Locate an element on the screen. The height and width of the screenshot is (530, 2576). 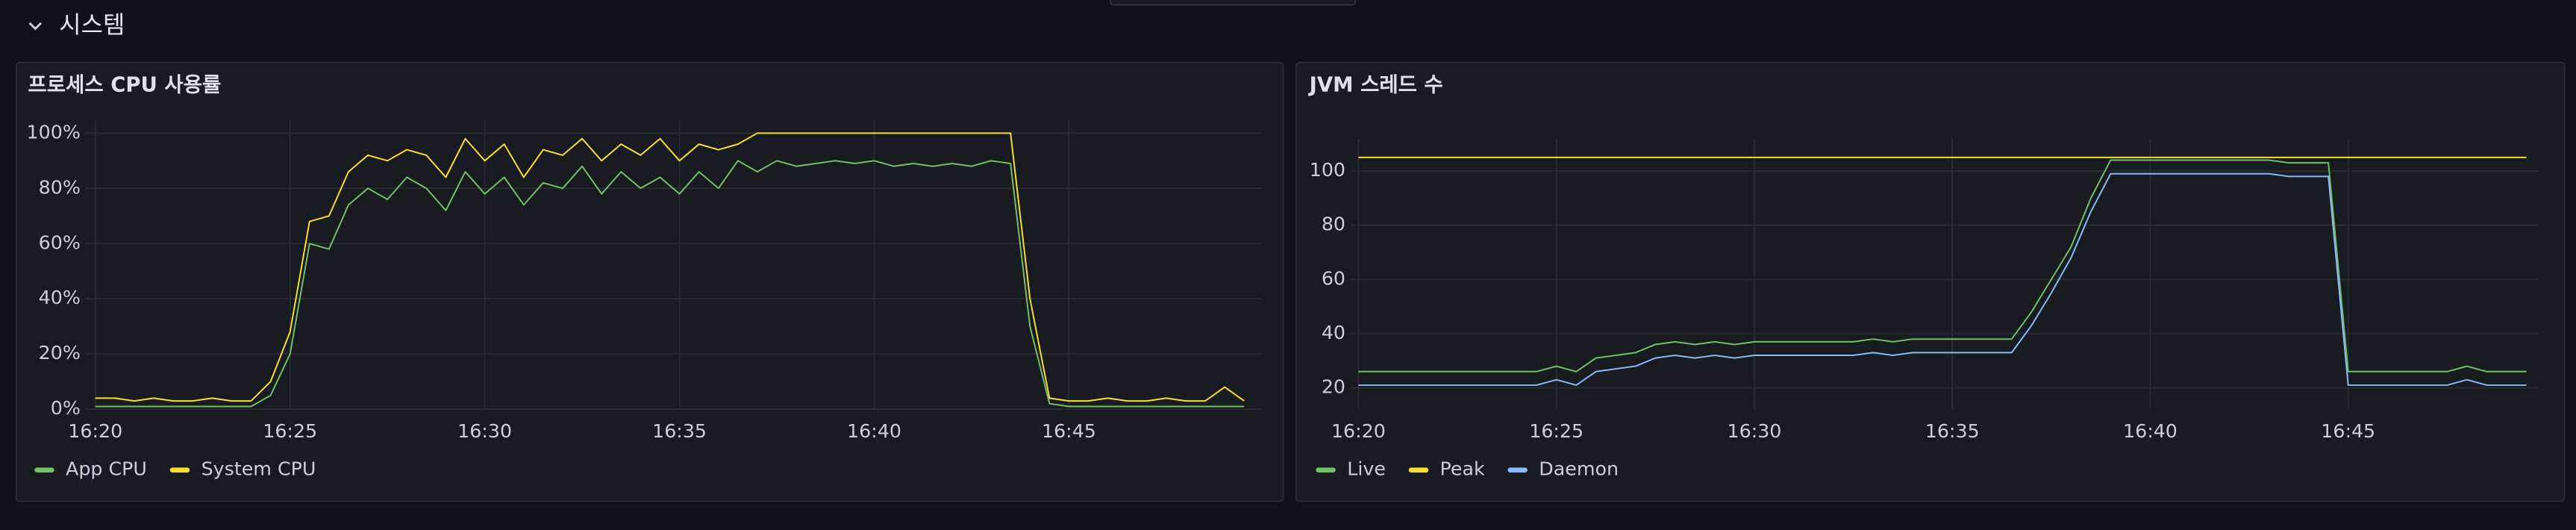
panel-title: JVM 스레드 수 is located at coordinates (1375, 84).